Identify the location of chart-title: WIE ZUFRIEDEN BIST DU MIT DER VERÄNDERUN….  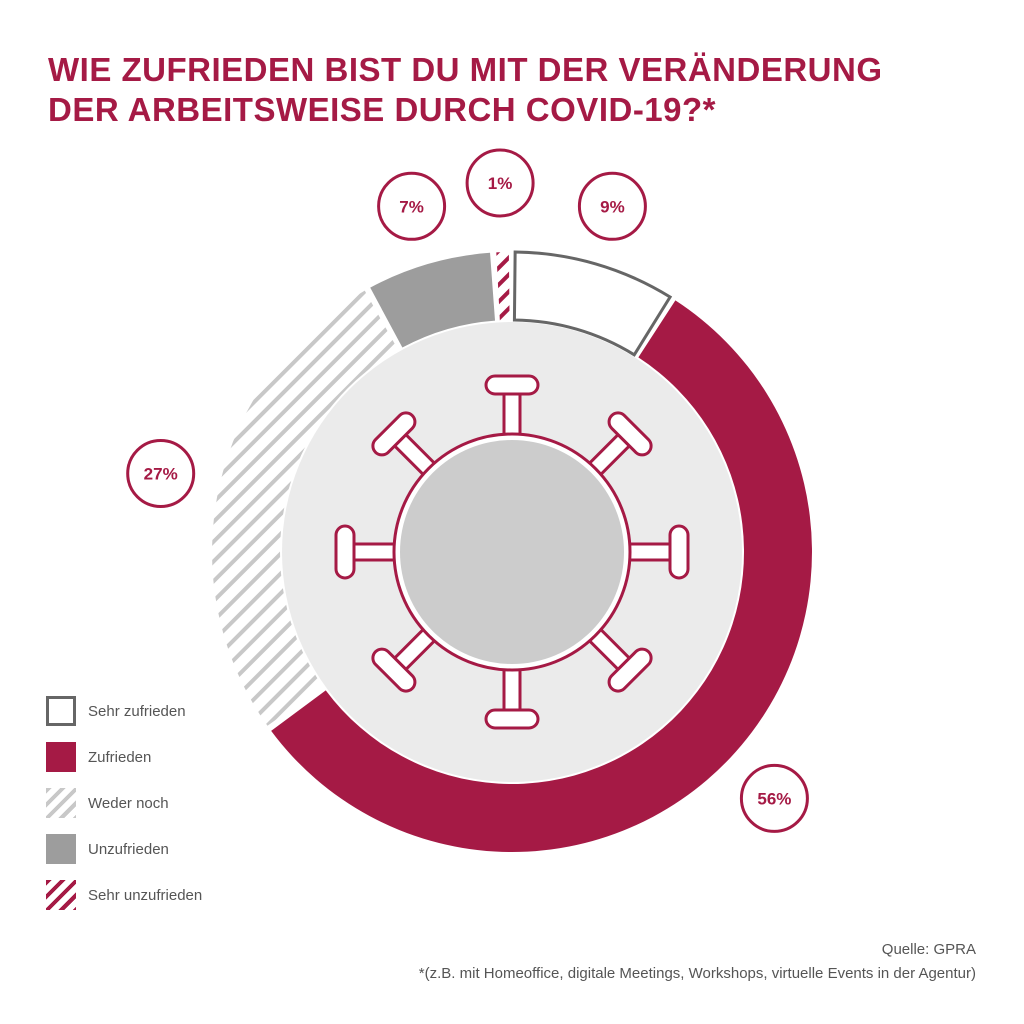
(518, 90).